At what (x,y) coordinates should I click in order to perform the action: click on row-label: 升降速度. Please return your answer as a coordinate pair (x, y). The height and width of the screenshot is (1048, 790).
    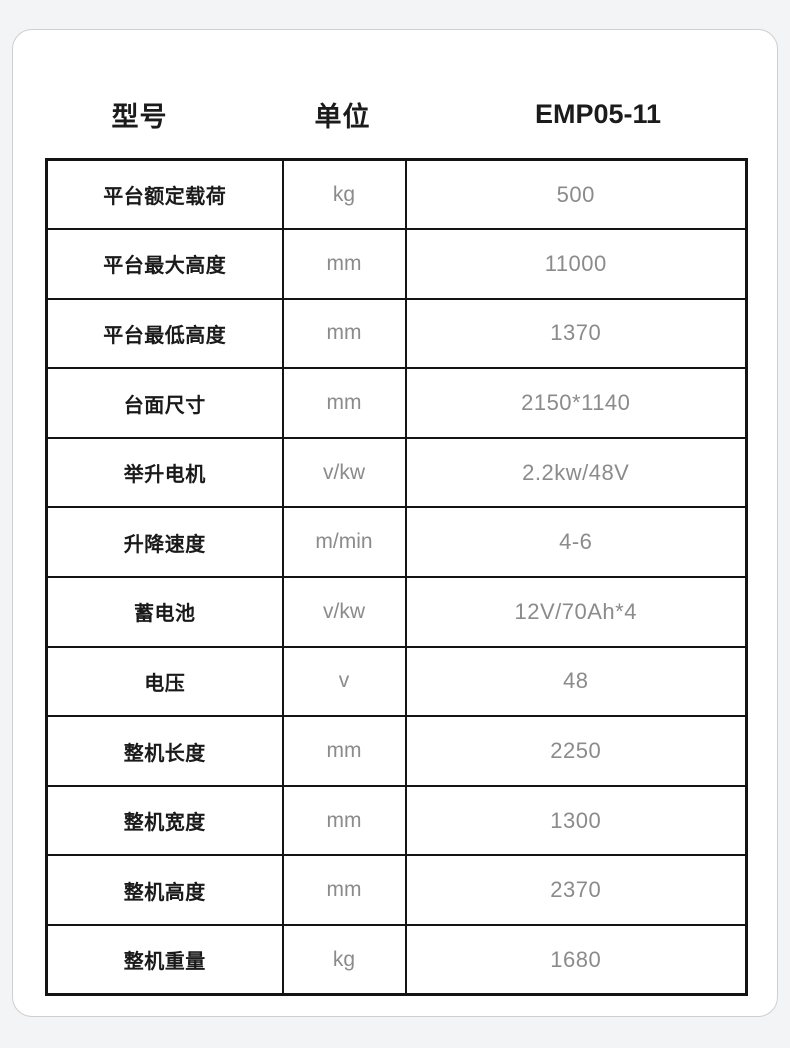
    Looking at the image, I should click on (164, 542).